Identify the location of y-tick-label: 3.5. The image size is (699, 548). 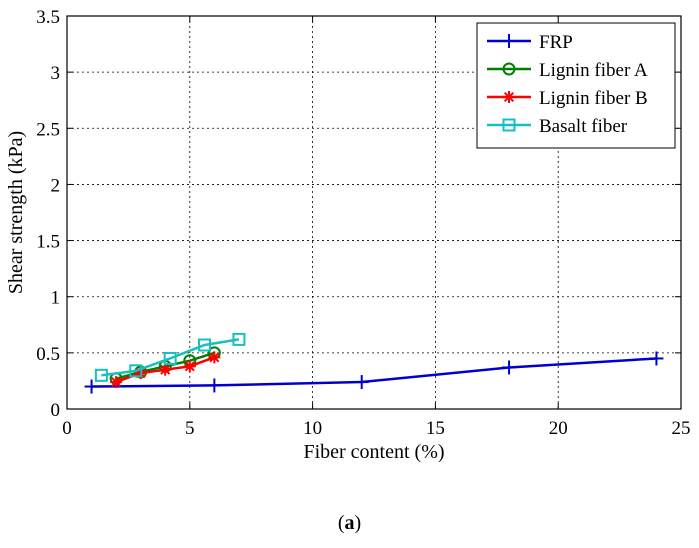
(48, 17).